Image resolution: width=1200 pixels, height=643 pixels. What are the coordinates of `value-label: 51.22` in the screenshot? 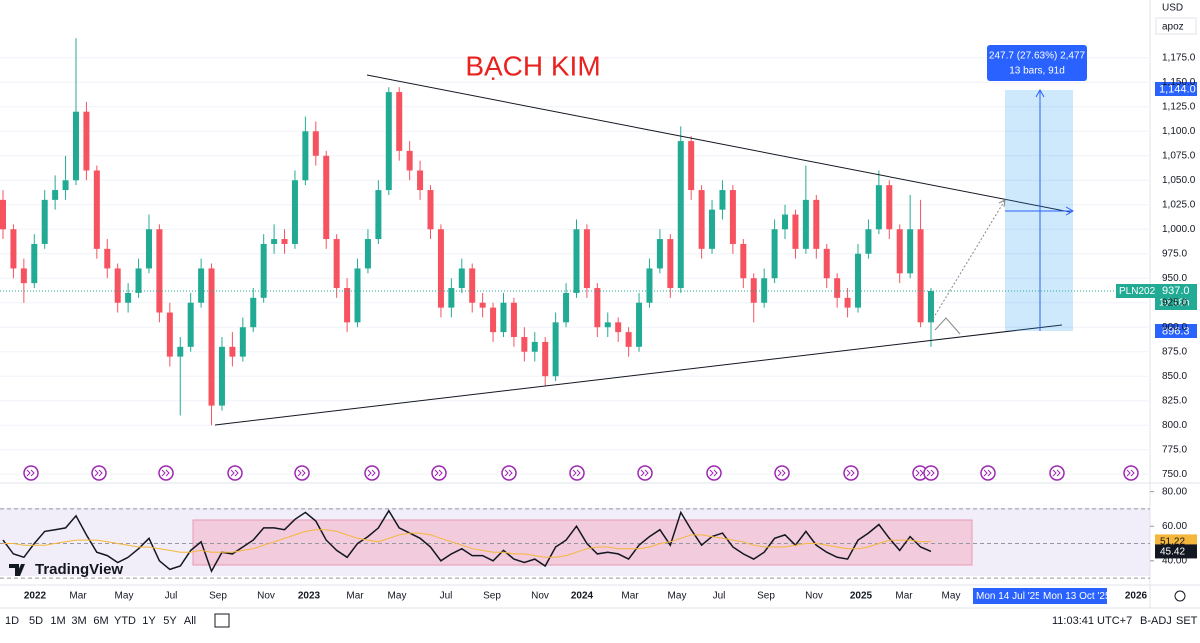 It's located at (1172, 542).